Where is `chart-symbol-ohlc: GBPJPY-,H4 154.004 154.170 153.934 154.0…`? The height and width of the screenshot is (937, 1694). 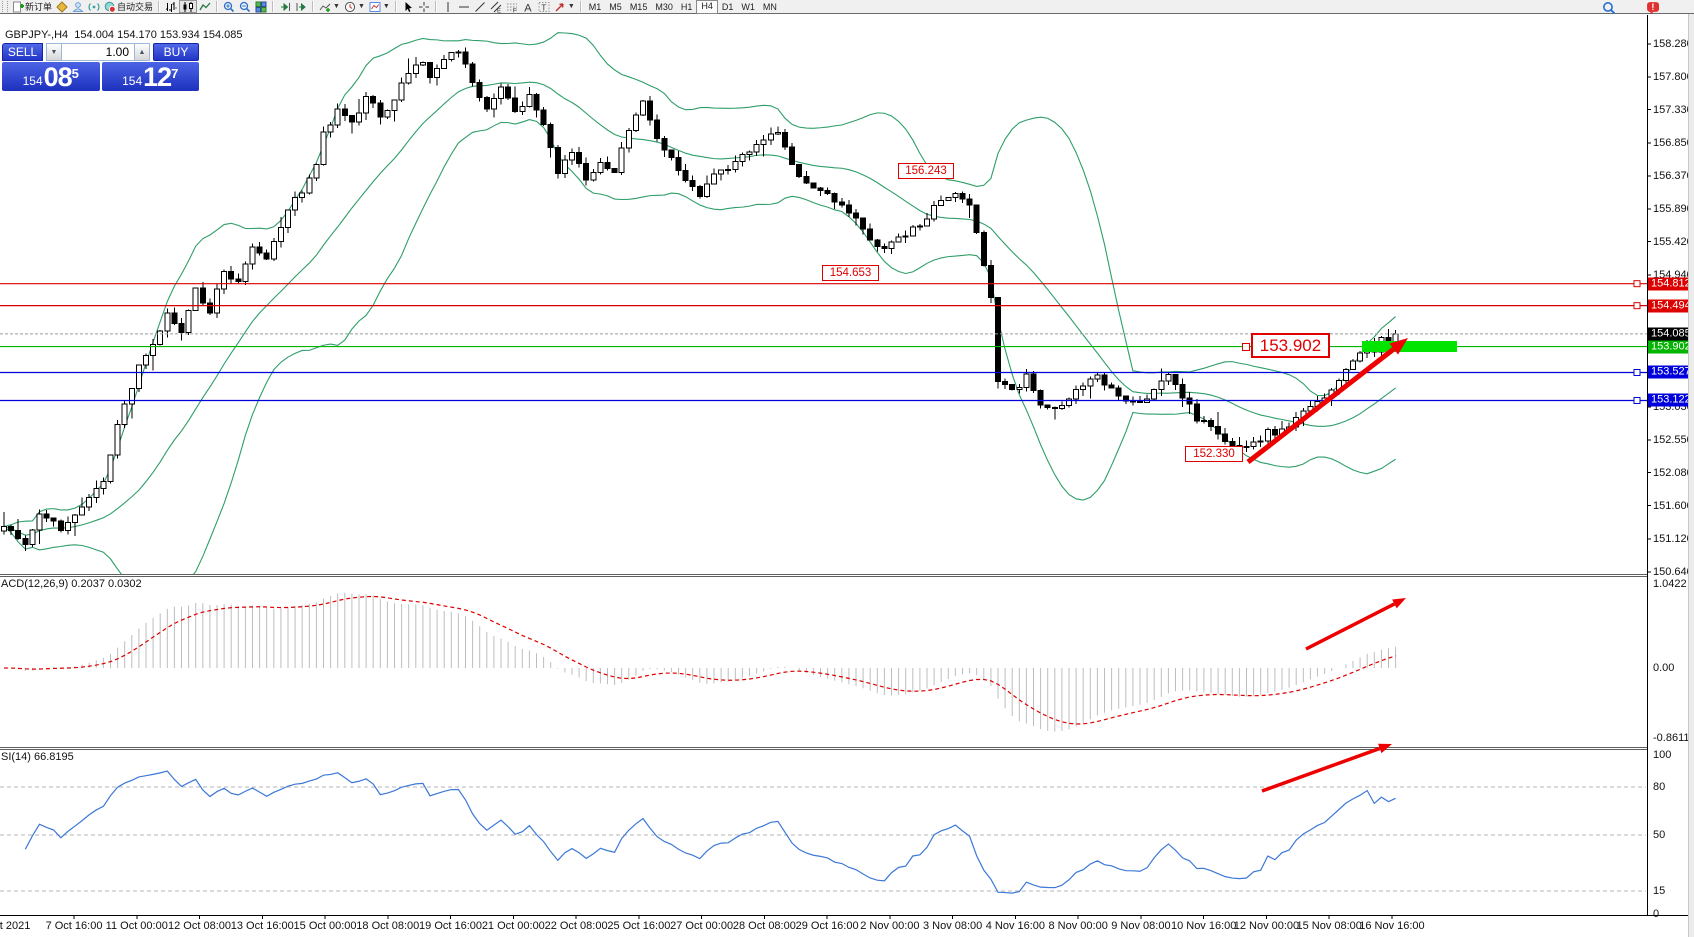 chart-symbol-ohlc: GBPJPY-,H4 154.004 154.170 153.934 154.0… is located at coordinates (124, 35).